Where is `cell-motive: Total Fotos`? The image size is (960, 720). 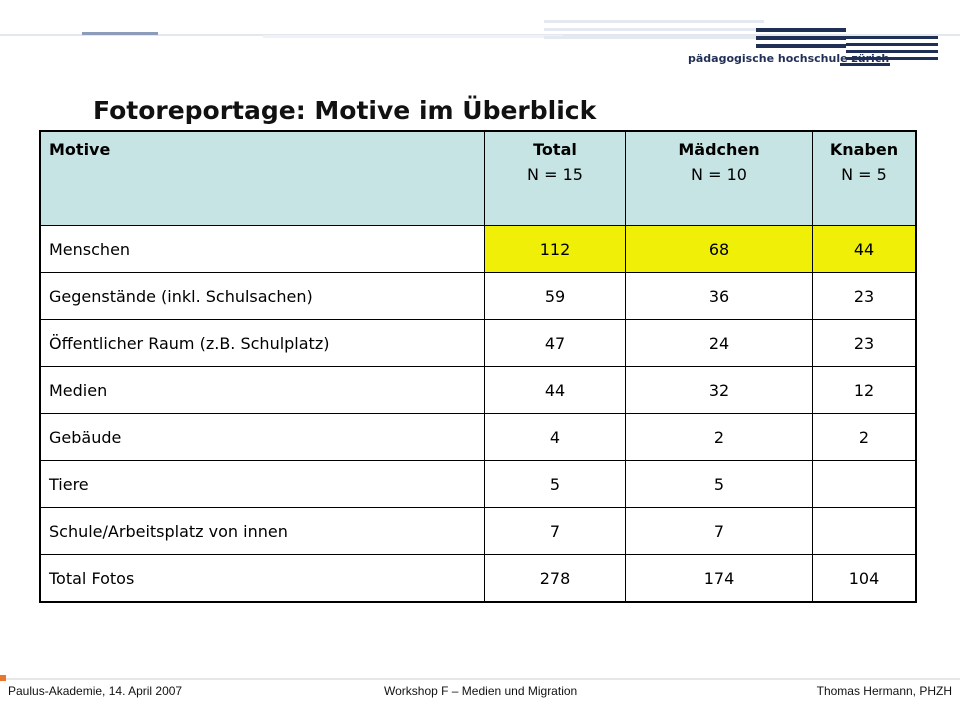
cell-motive: Total Fotos is located at coordinates (262, 578).